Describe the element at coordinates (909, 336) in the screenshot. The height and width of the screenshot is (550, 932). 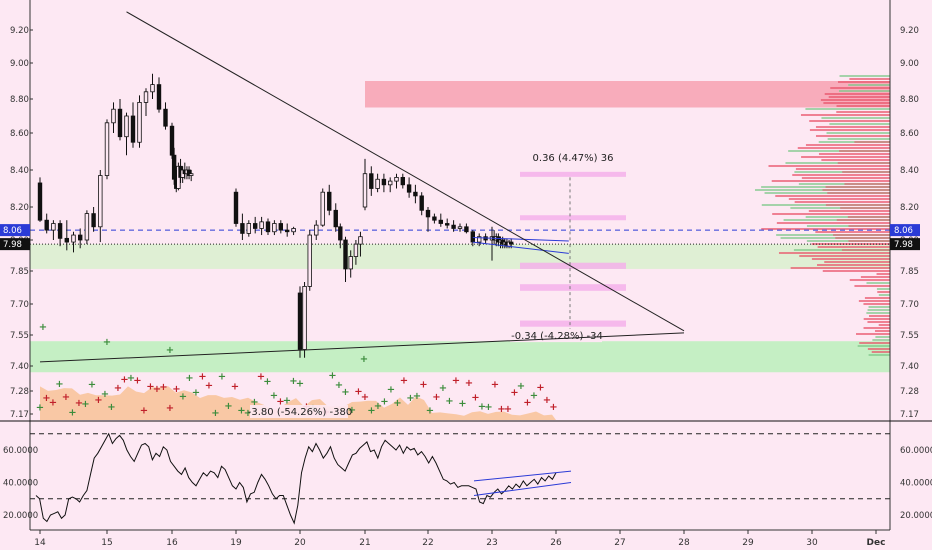
I see `y-tick-right: 7.55` at that location.